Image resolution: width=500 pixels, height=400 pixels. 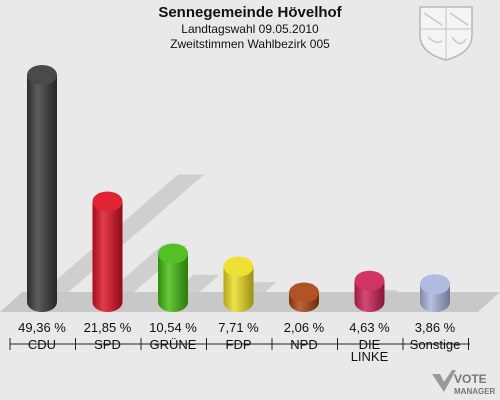 What do you see at coordinates (370, 344) in the screenshot?
I see `category-label: DIE` at bounding box center [370, 344].